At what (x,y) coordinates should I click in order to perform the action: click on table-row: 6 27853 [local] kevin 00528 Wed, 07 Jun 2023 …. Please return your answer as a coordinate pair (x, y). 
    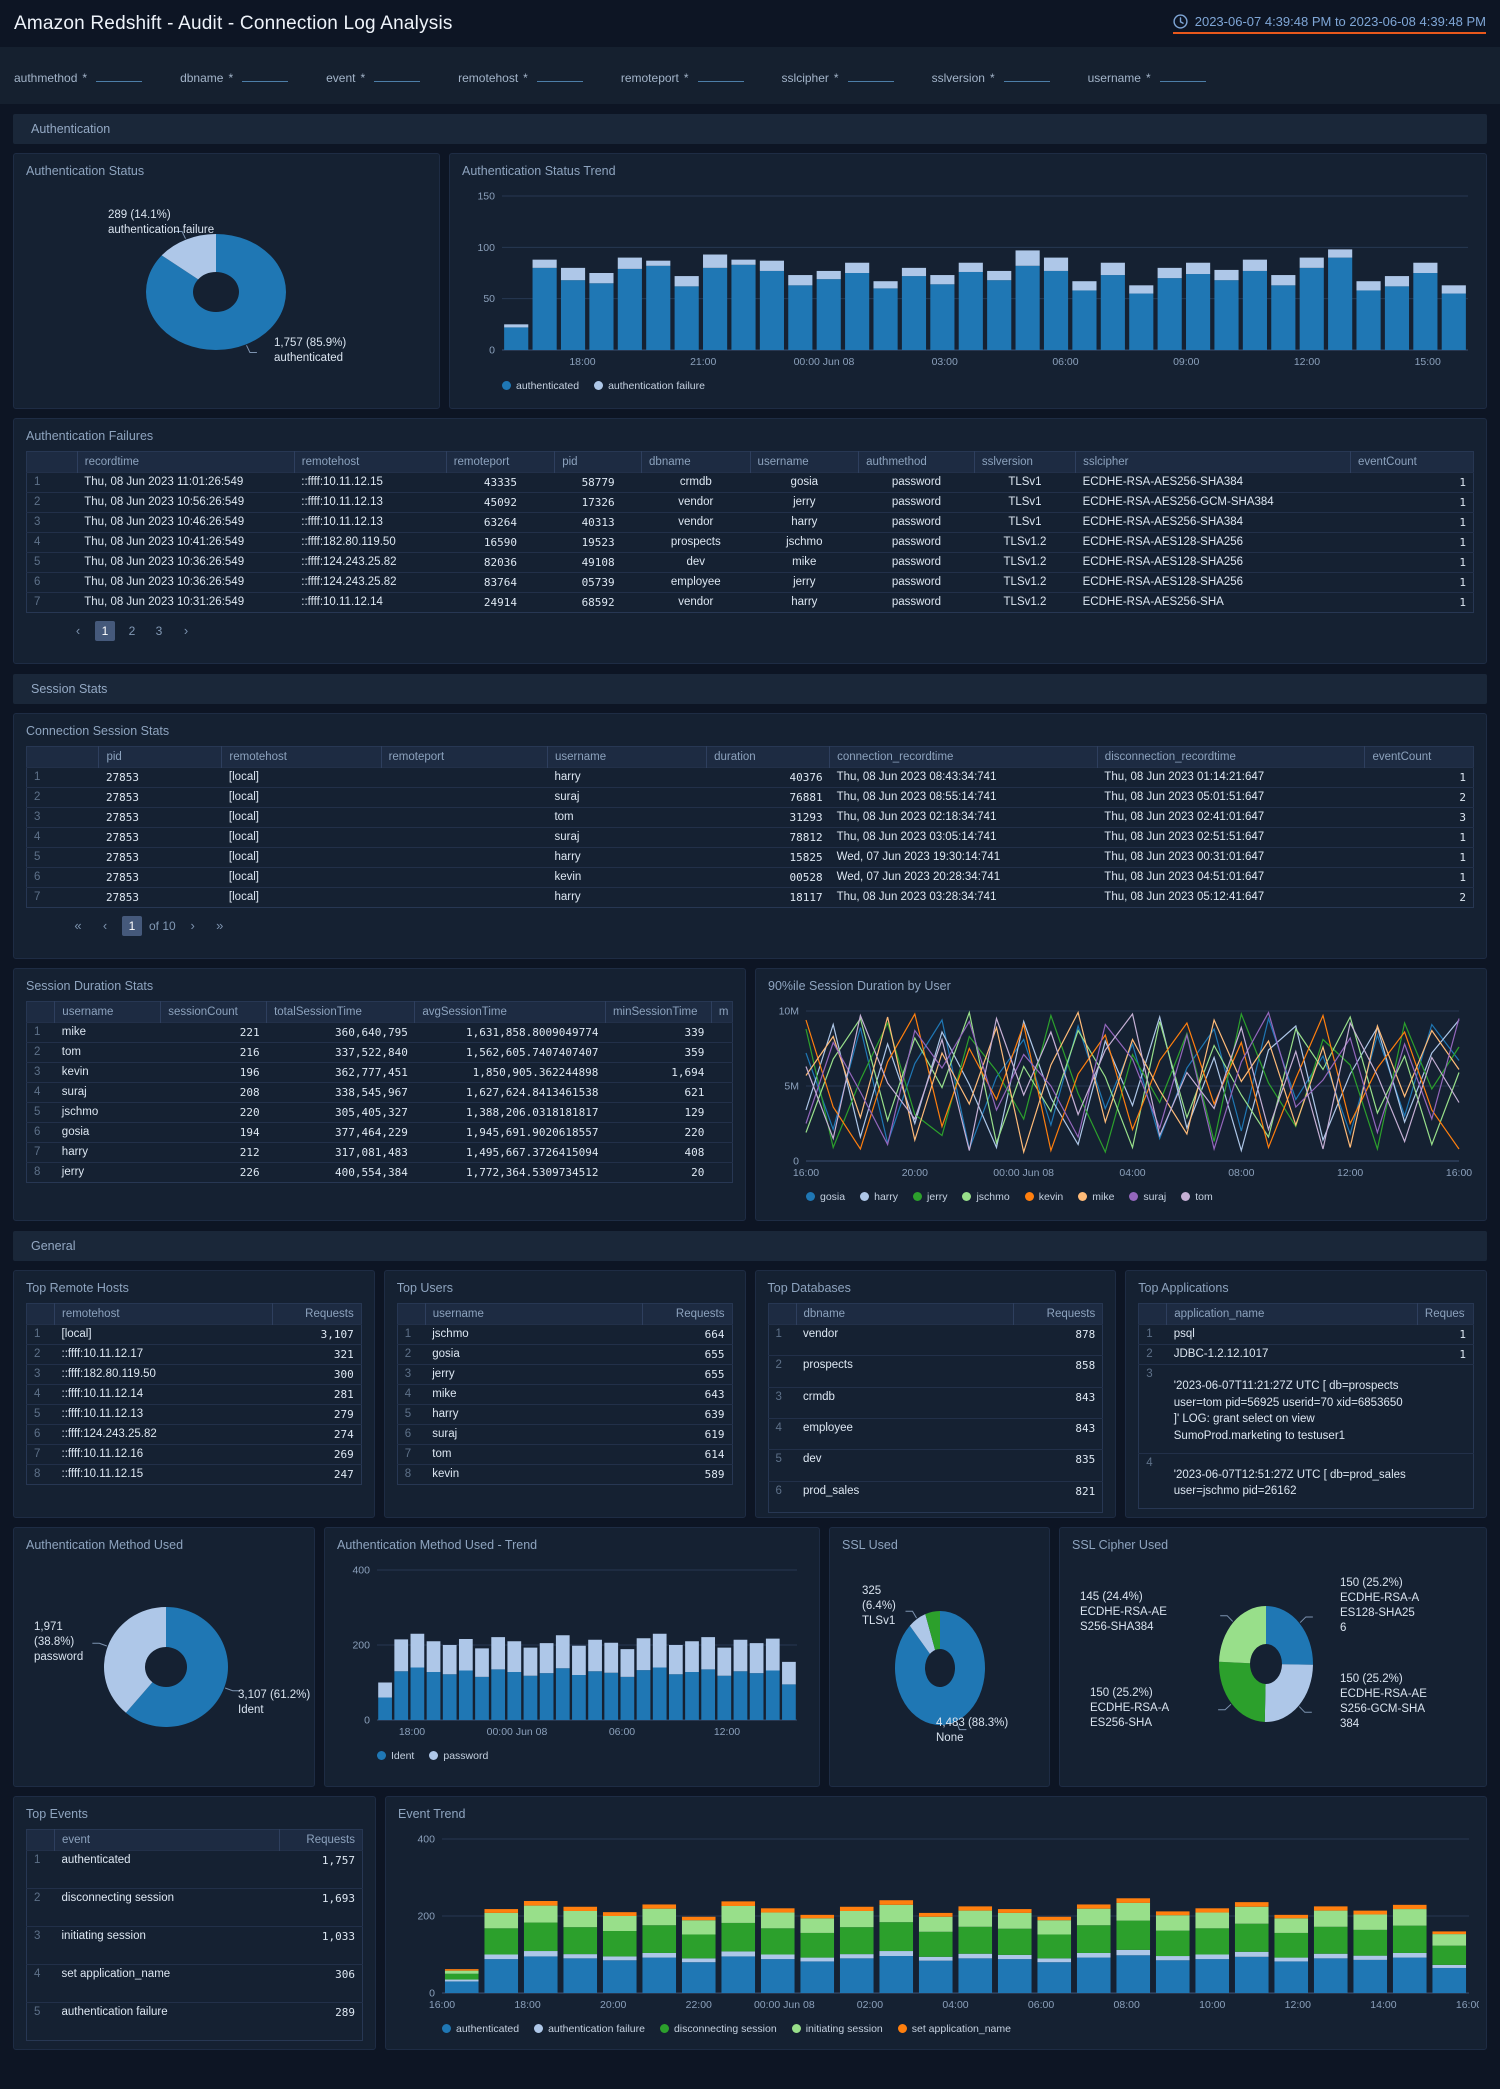
    Looking at the image, I should click on (750, 877).